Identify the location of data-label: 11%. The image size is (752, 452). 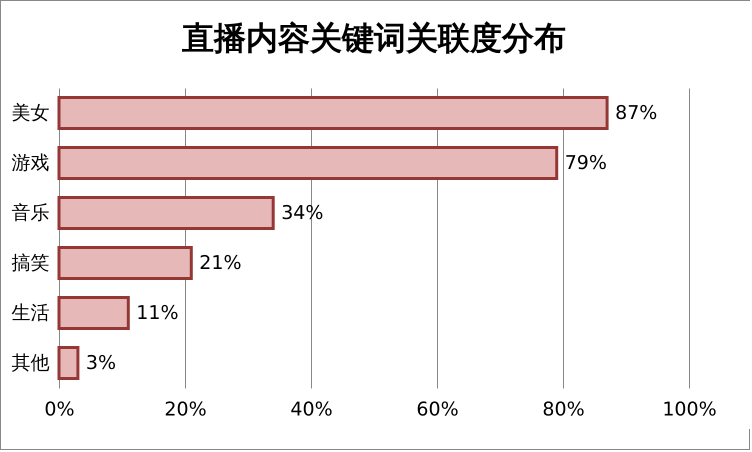
(157, 313).